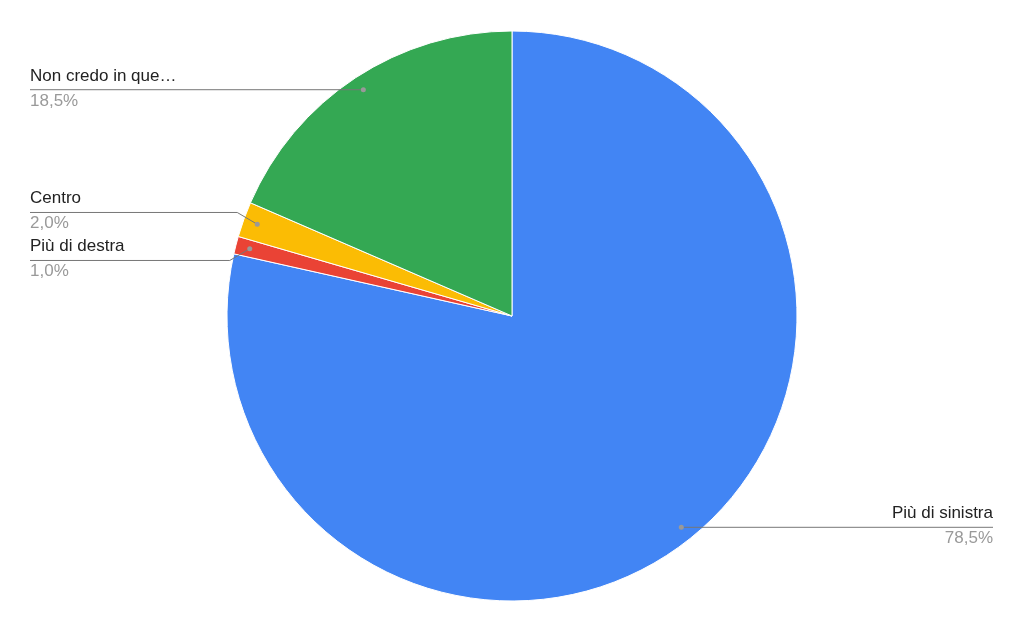 This screenshot has width=1024, height=633. What do you see at coordinates (78, 246) in the screenshot?
I see `slice-label: Più di destra` at bounding box center [78, 246].